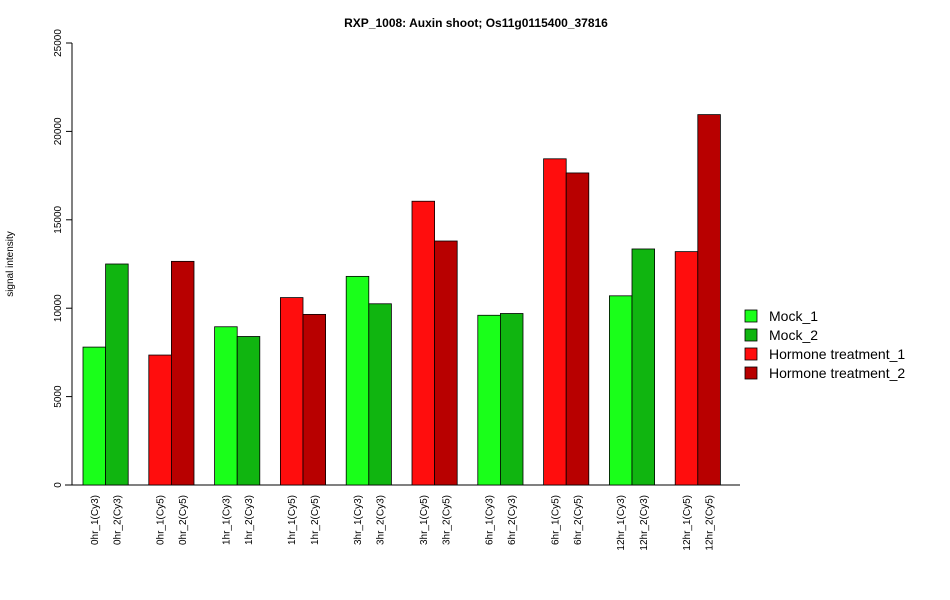 This screenshot has width=950, height=600. I want to click on x-tick-label: 1hr_1(Cy3), so click(226, 520).